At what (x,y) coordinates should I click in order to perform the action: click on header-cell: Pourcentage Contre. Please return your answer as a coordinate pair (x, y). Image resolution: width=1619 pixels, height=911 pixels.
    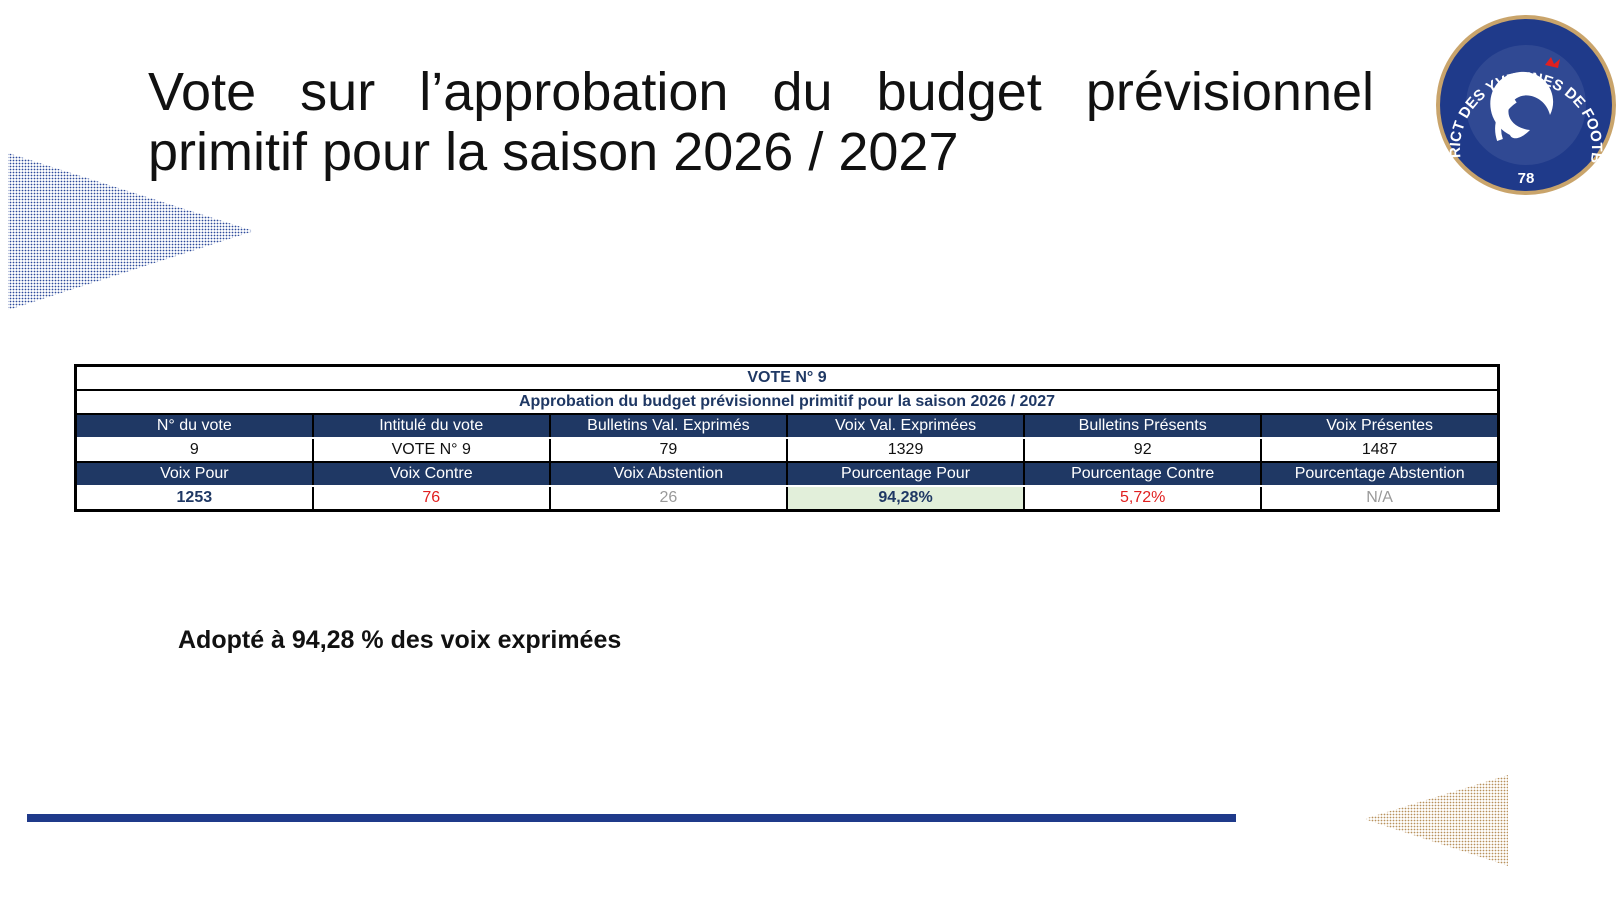
    Looking at the image, I should click on (1143, 474).